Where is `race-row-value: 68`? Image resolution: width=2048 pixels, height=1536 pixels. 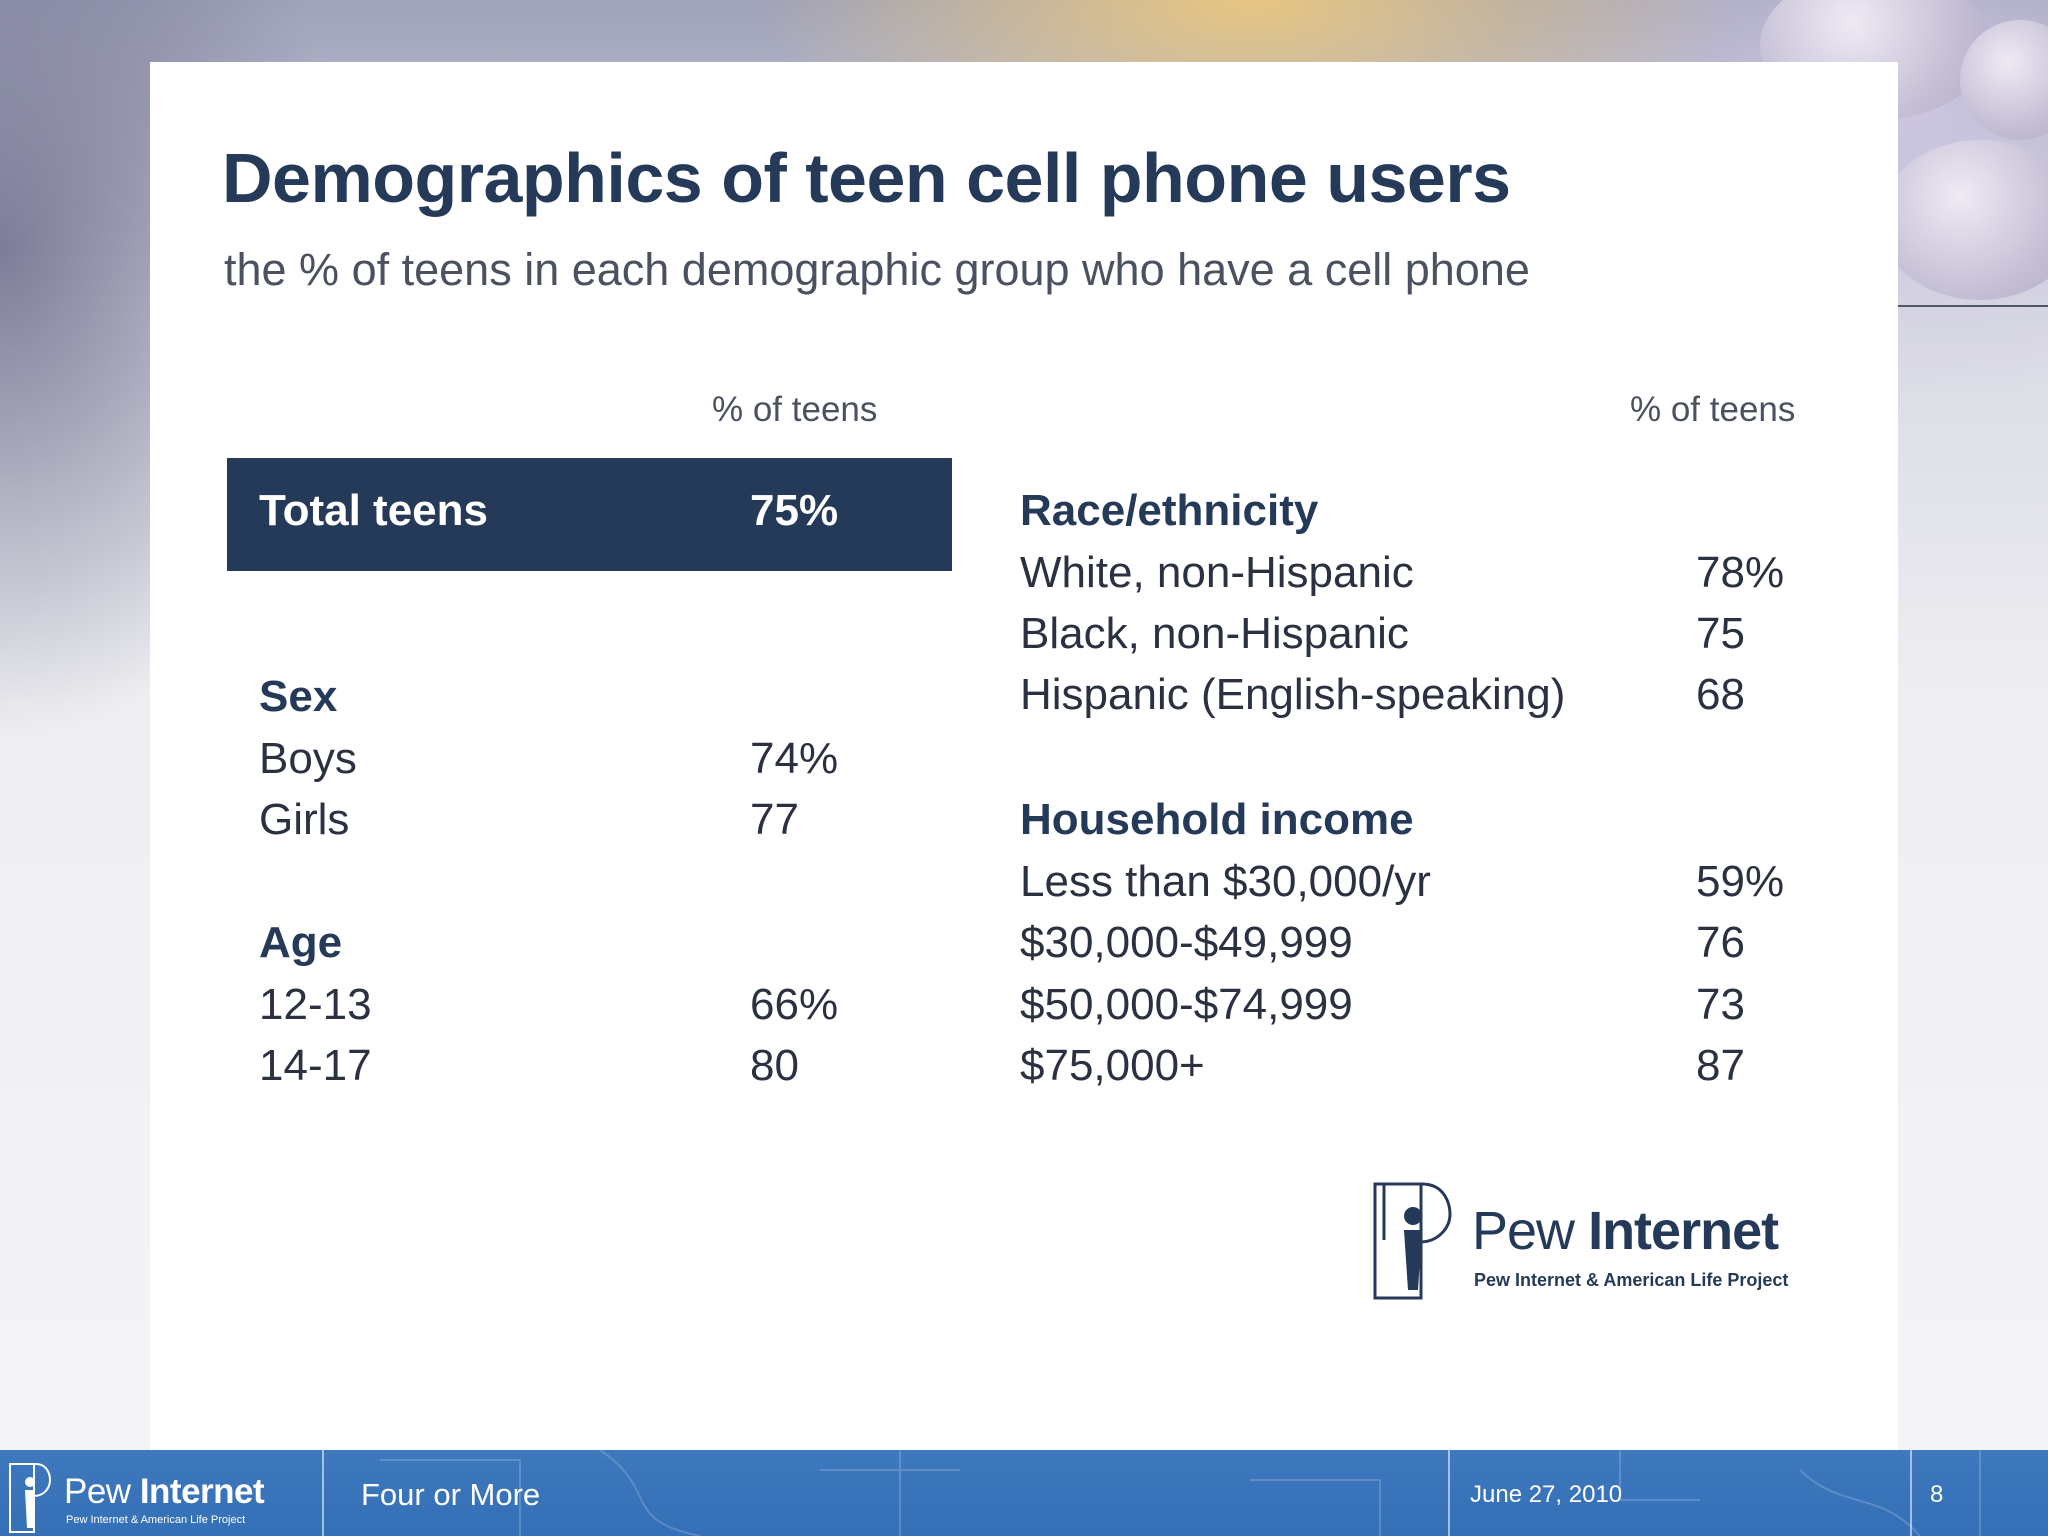 race-row-value: 68 is located at coordinates (1720, 694).